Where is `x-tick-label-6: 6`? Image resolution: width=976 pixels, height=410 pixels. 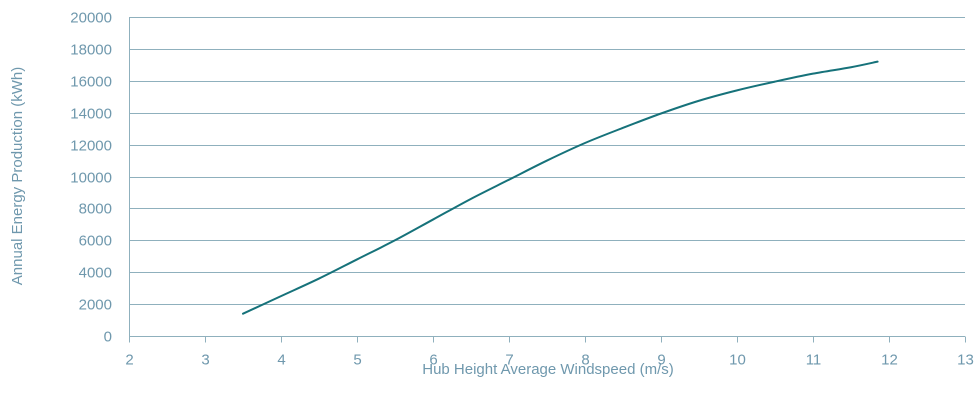
x-tick-label-6: 6 is located at coordinates (433, 360).